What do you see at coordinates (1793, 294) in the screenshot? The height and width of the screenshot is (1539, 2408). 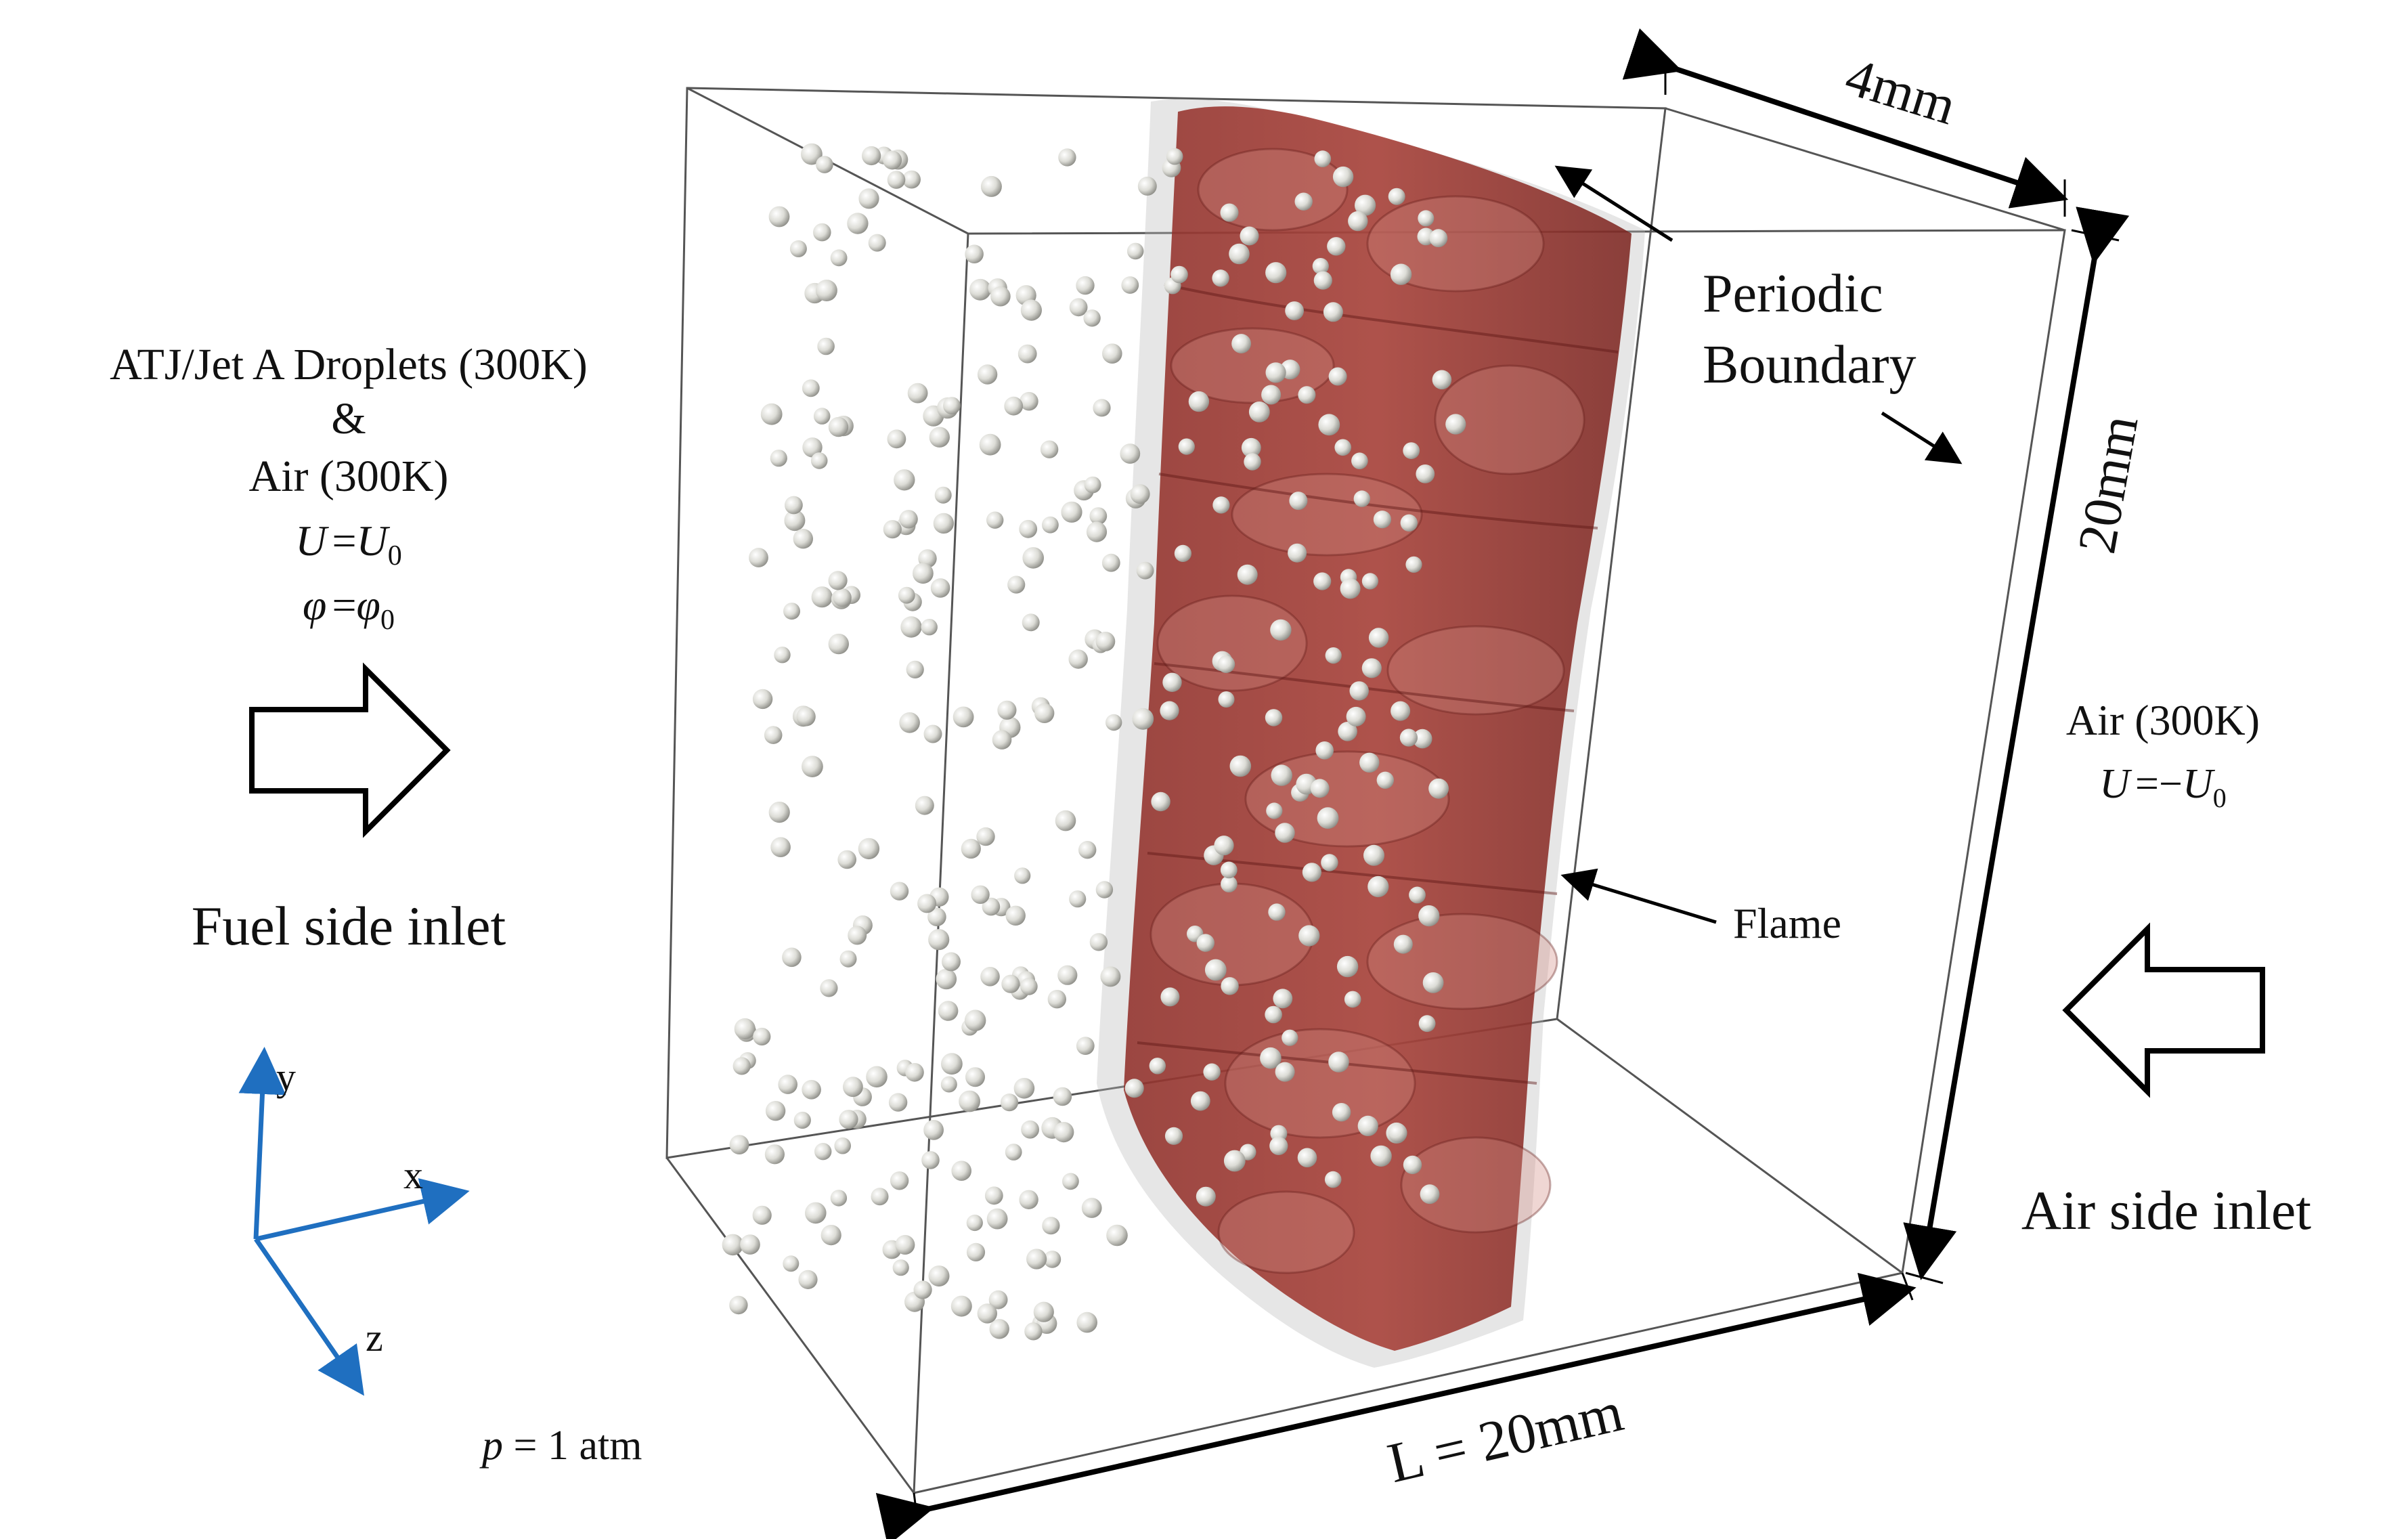 I see `periodic-label-line1: Periodic` at bounding box center [1793, 294].